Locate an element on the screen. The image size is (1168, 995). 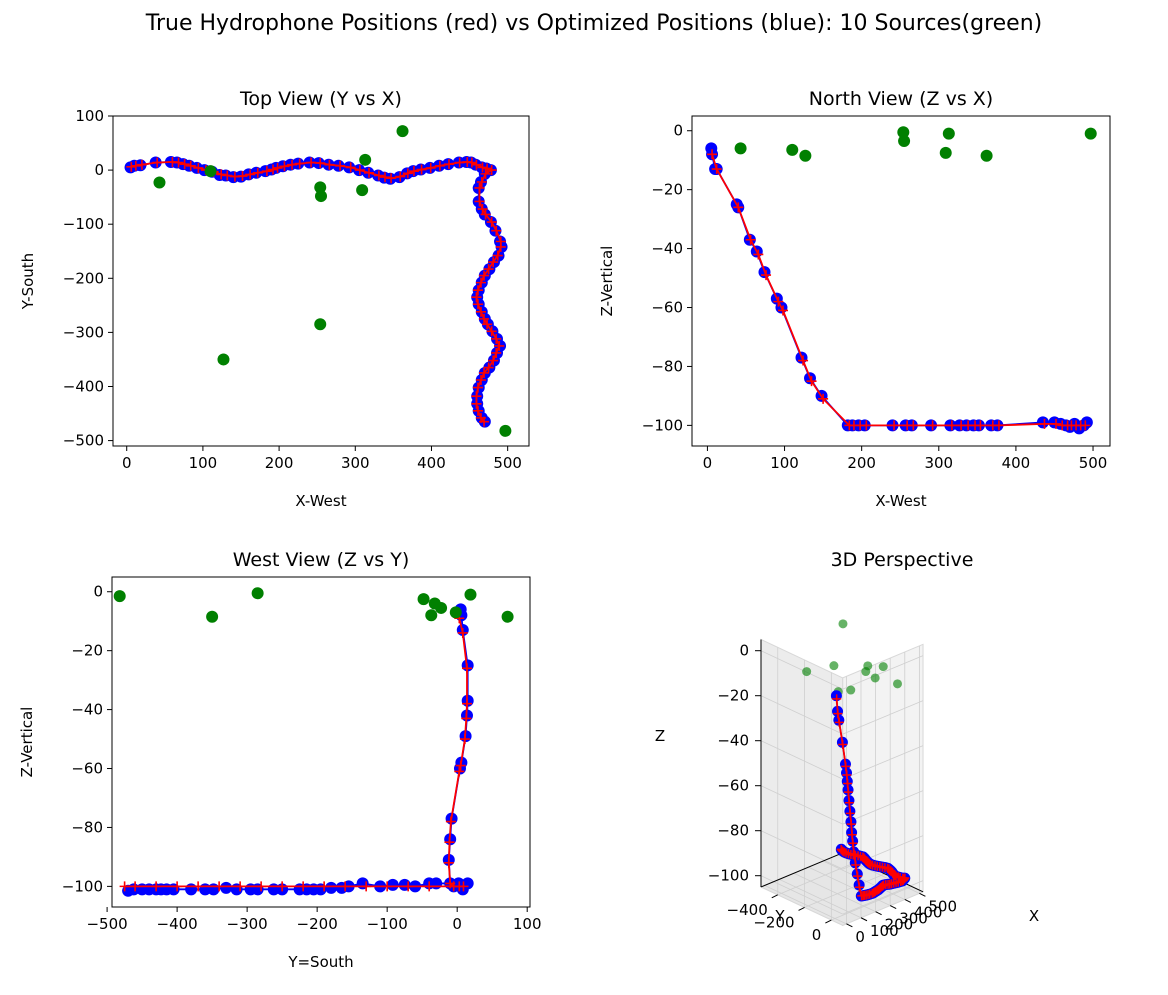
y-tick-label: −60 is located at coordinates (667, 308).